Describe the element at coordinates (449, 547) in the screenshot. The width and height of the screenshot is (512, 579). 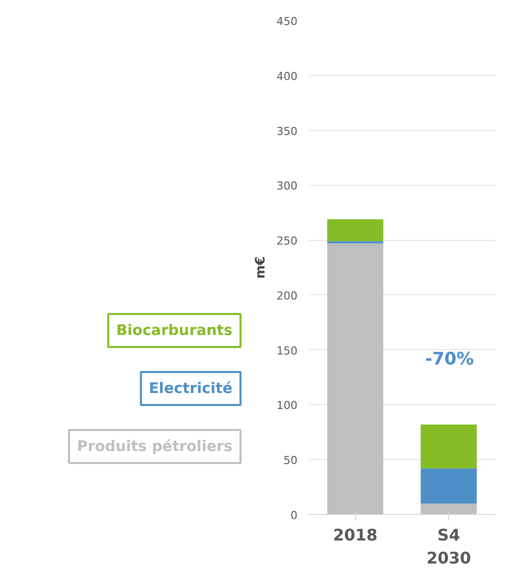
I see `x-tick-label: S4 2030` at that location.